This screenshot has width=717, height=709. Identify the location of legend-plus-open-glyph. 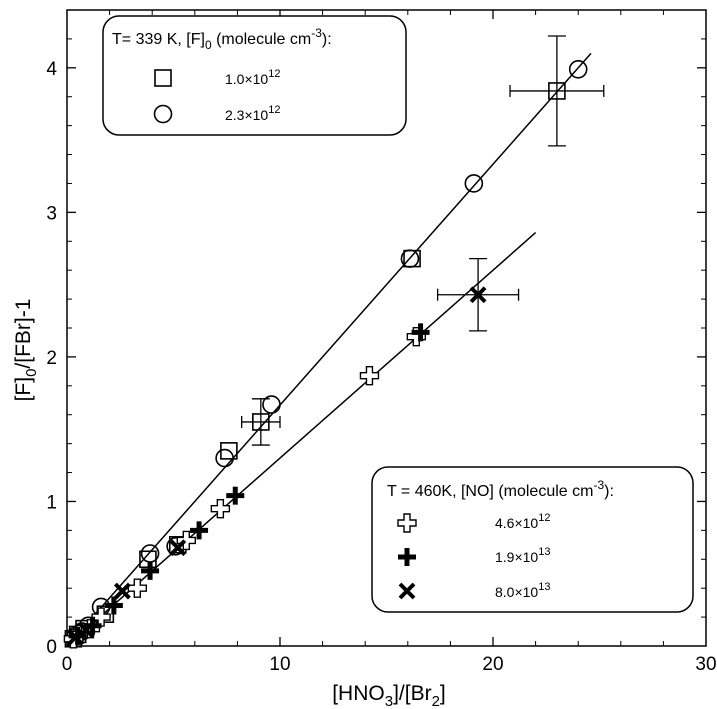
(407, 523).